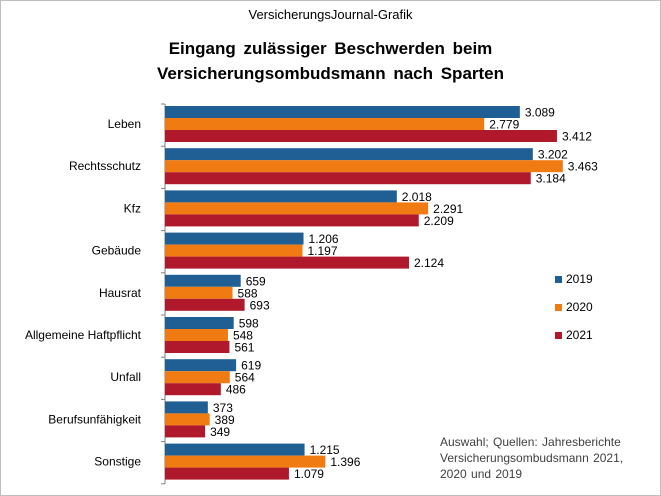 This screenshot has height=496, width=661. Describe the element at coordinates (553, 155) in the screenshot. I see `value-label: 3.202` at that location.